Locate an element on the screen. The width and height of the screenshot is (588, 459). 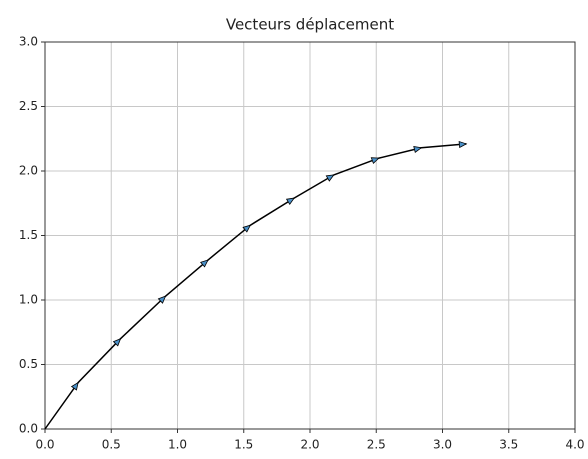
y-tick-label: 2.5 is located at coordinates (28, 106).